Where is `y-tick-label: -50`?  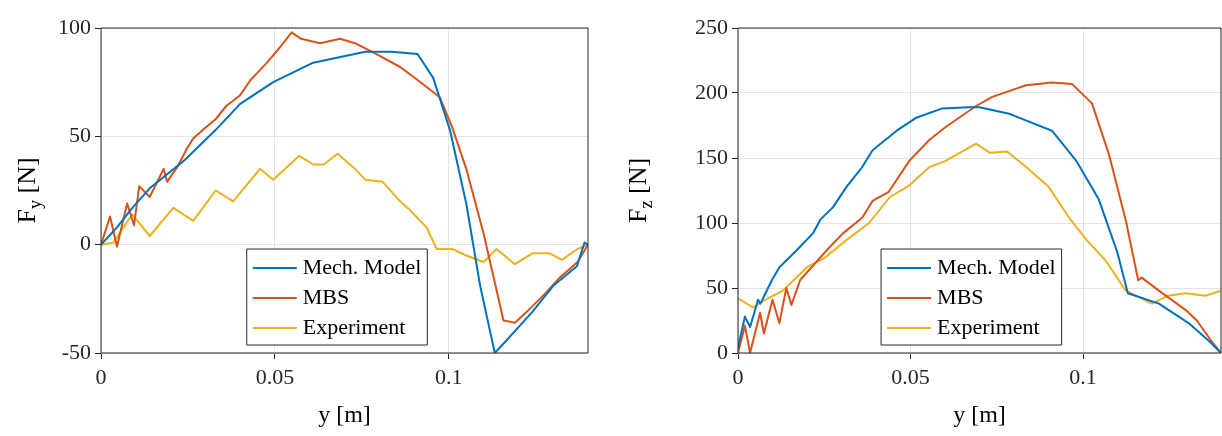 y-tick-label: -50 is located at coordinates (76, 351).